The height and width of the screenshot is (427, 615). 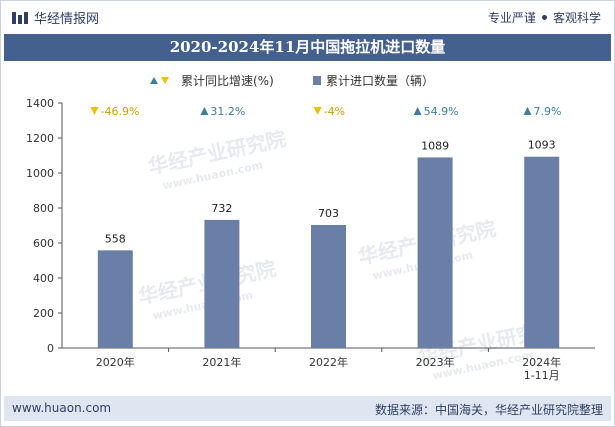 What do you see at coordinates (221, 362) in the screenshot?
I see `x-tick-label: 2021年` at bounding box center [221, 362].